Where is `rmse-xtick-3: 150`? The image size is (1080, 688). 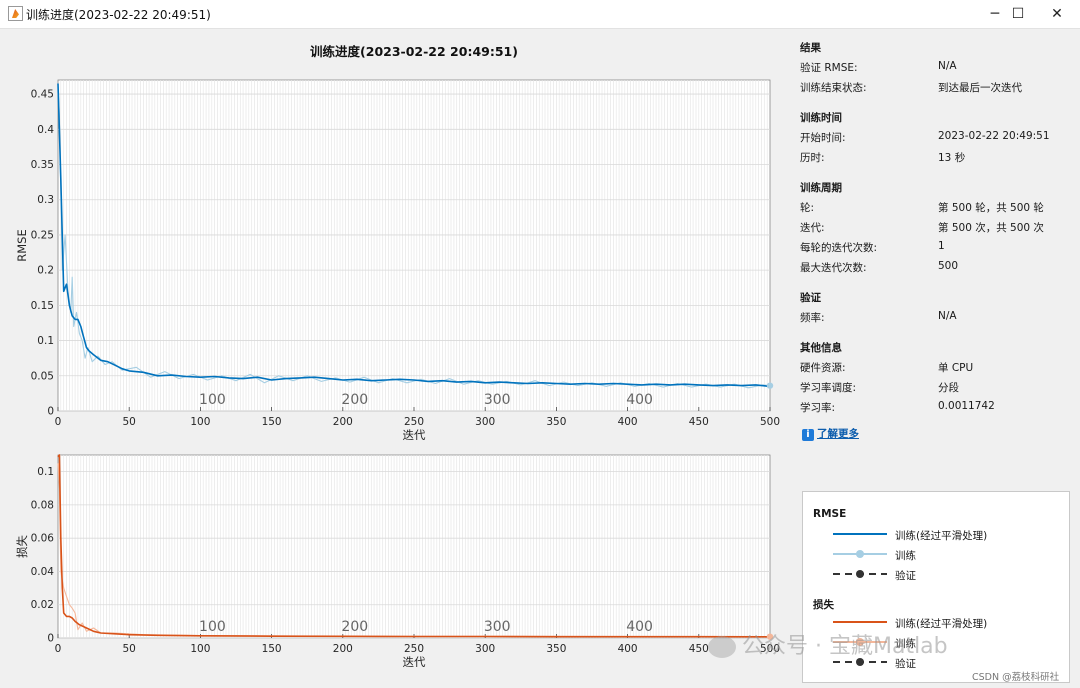
rmse-xtick-3: 150 is located at coordinates (272, 422).